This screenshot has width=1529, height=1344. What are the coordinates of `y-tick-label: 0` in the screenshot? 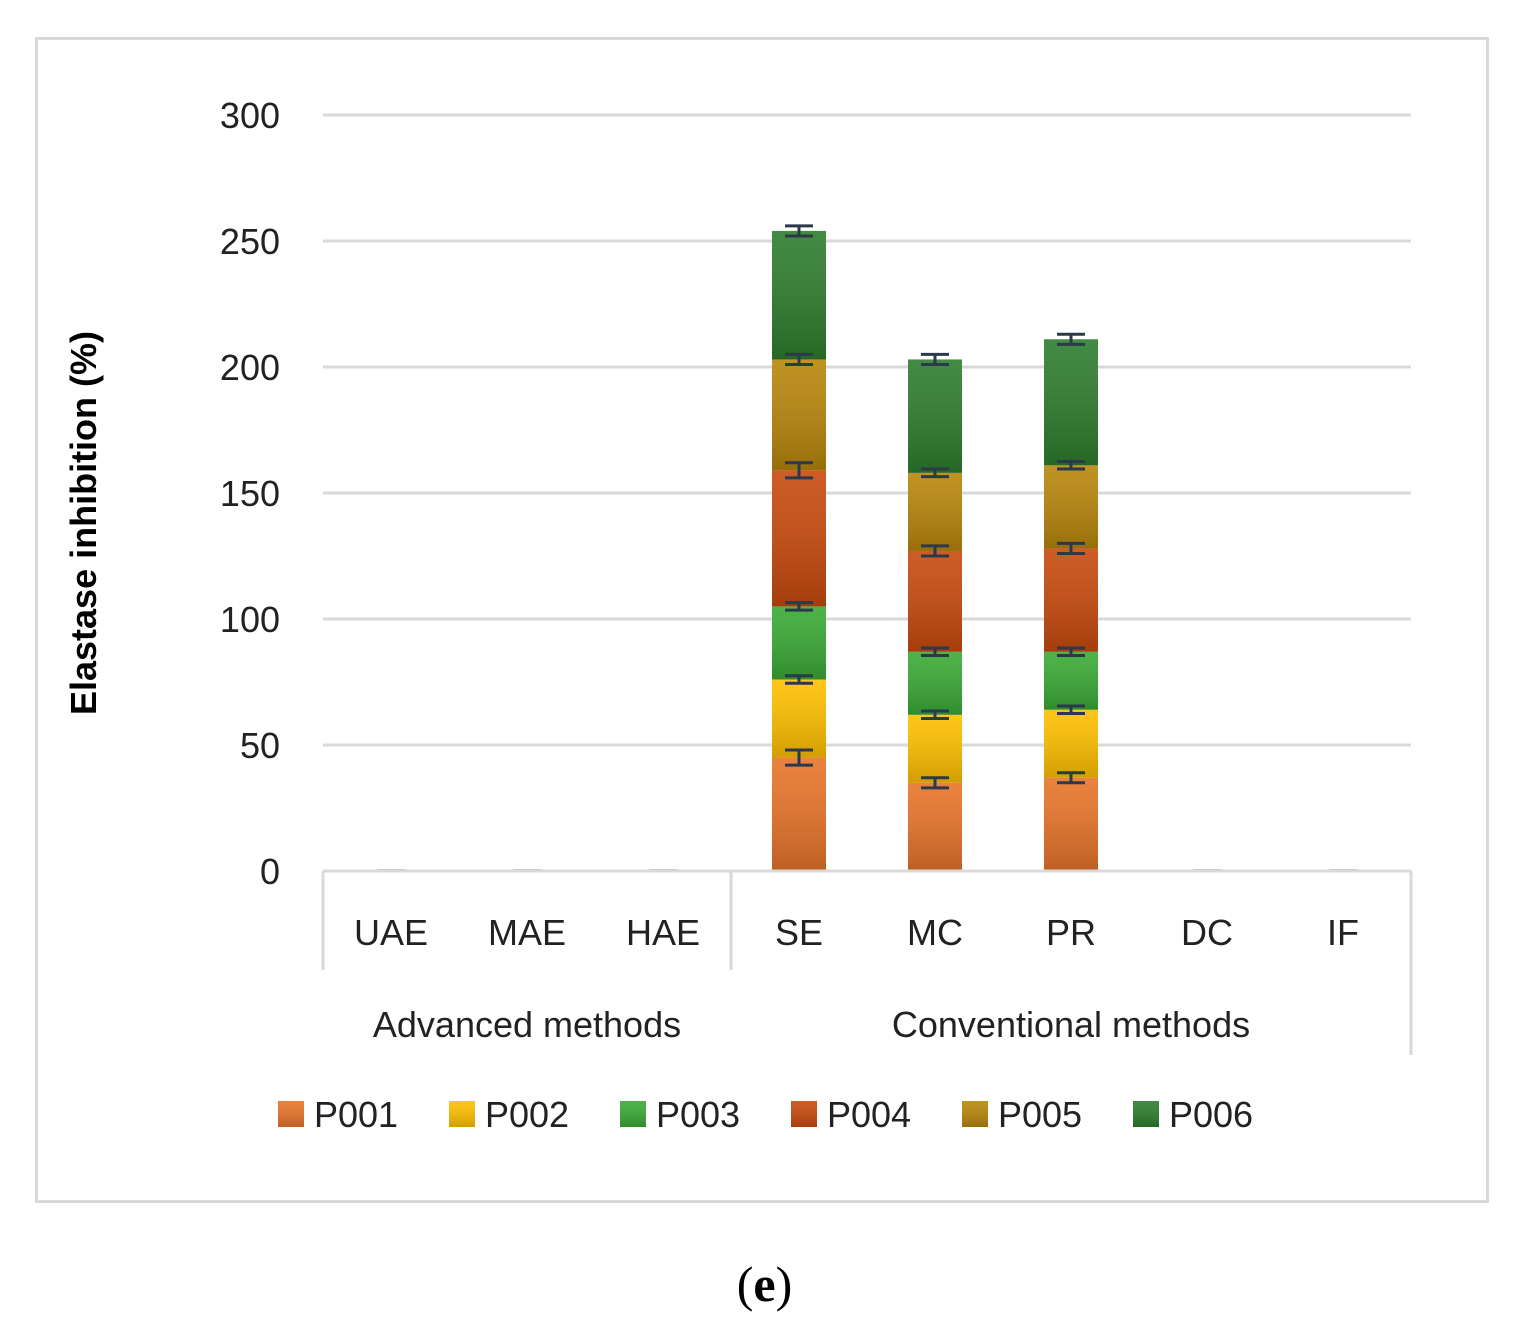 It's located at (270, 871).